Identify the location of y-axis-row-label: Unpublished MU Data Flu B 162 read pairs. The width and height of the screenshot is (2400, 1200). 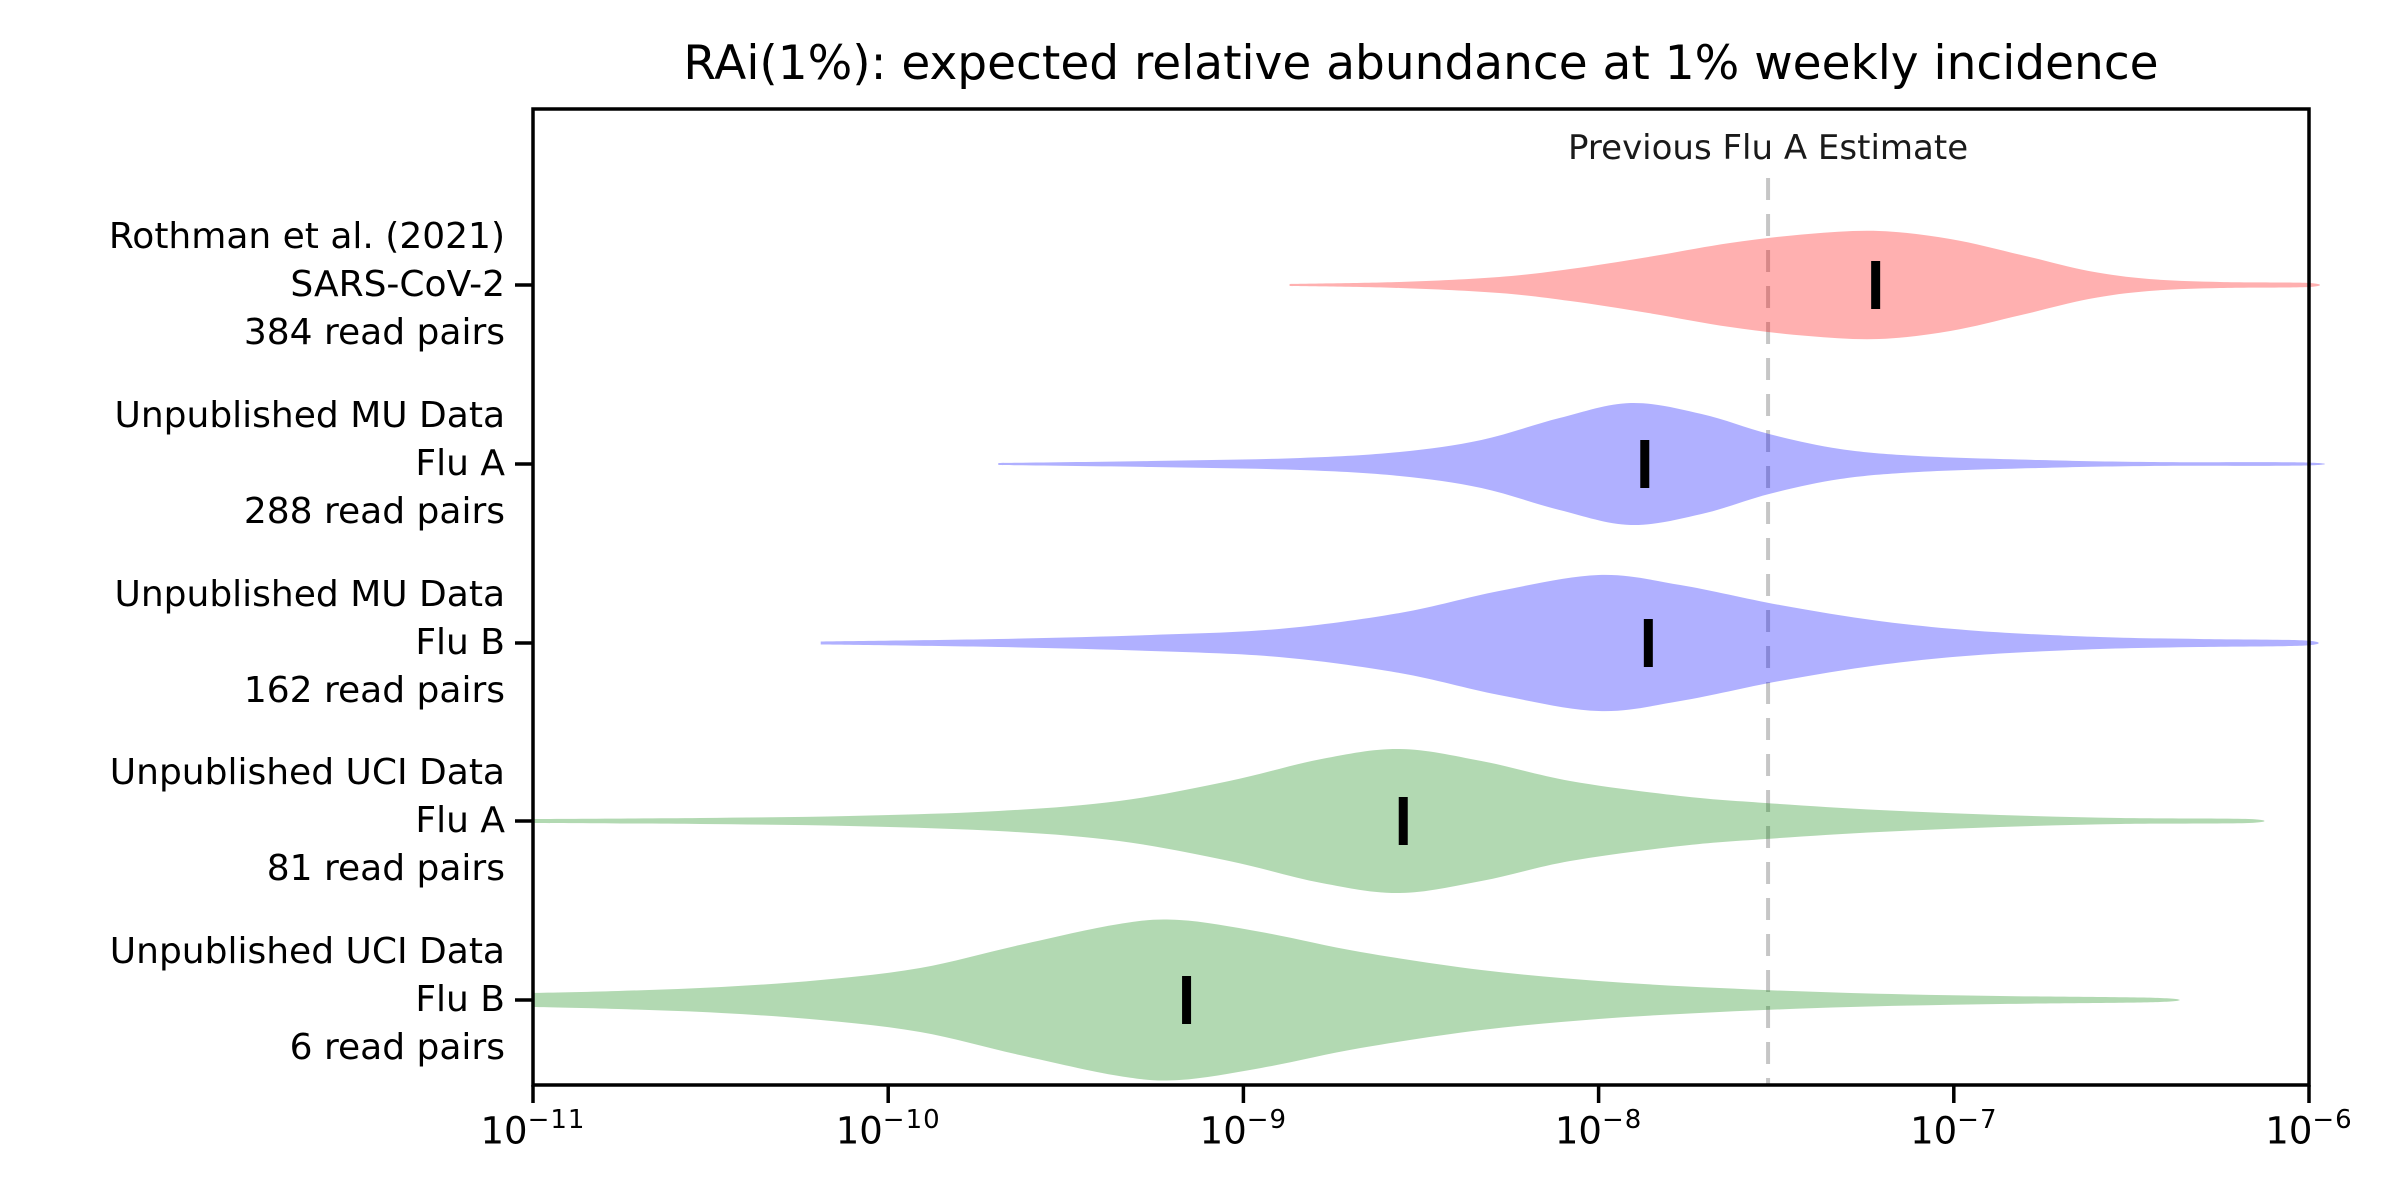
(309, 643).